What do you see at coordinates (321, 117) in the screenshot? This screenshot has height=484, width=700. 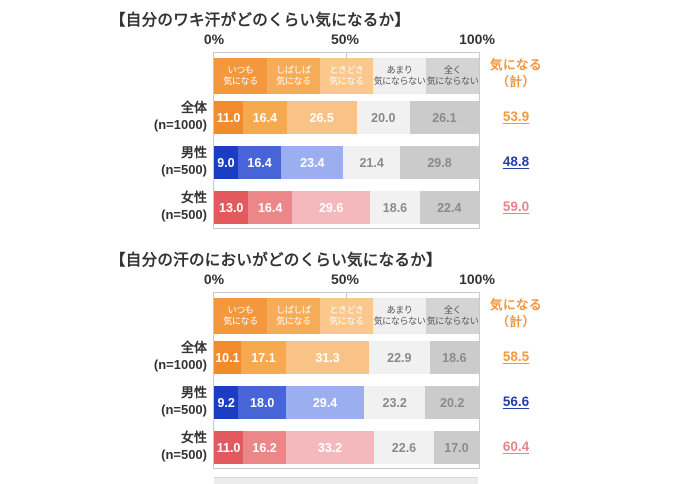 I see `bar-segment: 26.5` at bounding box center [321, 117].